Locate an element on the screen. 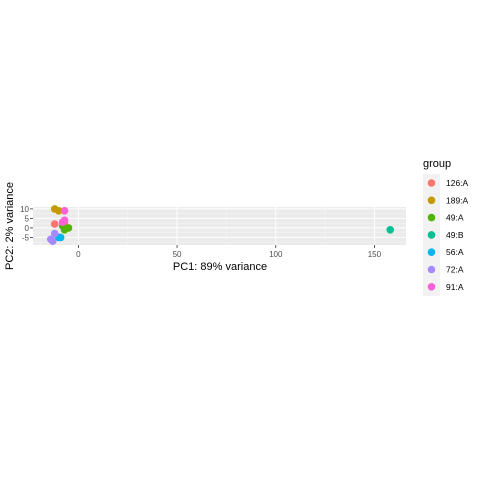  legend-label: 56:A is located at coordinates (455, 252).